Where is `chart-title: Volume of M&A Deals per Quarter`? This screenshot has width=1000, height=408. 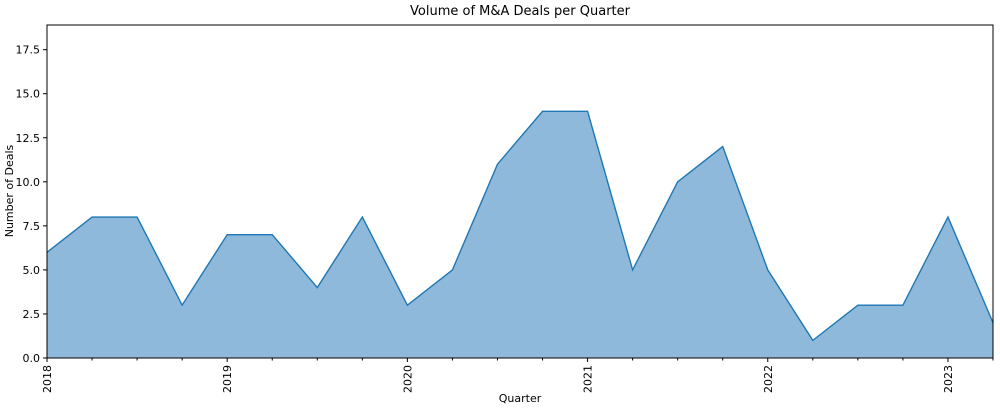
chart-title: Volume of M&A Deals per Quarter is located at coordinates (520, 11).